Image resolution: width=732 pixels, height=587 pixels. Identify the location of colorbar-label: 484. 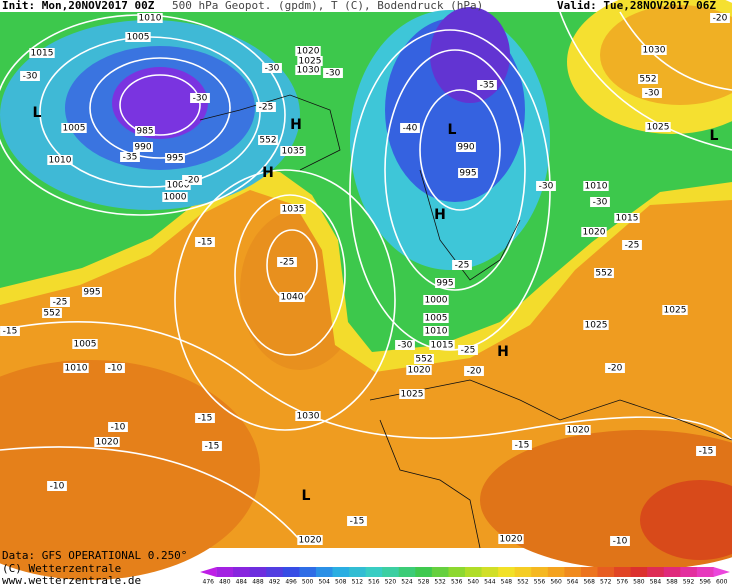
(242, 582).